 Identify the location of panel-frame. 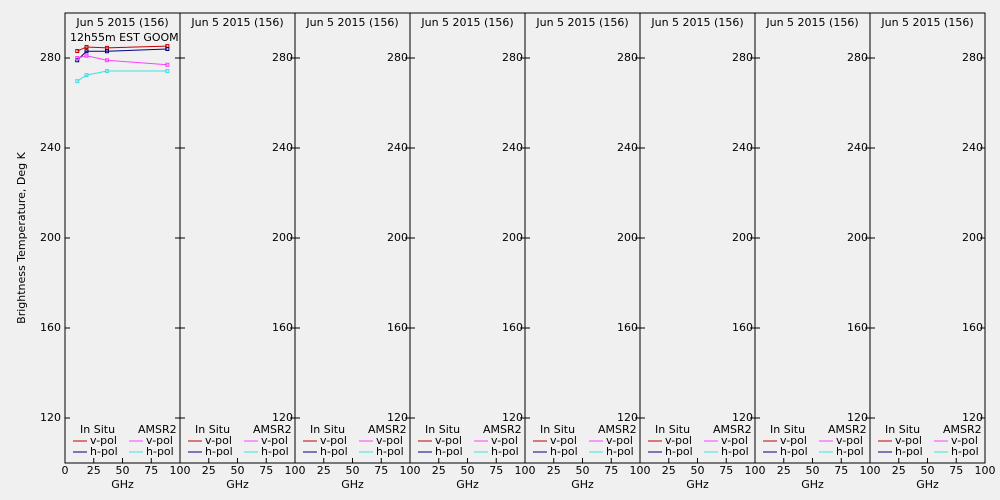
(122, 238).